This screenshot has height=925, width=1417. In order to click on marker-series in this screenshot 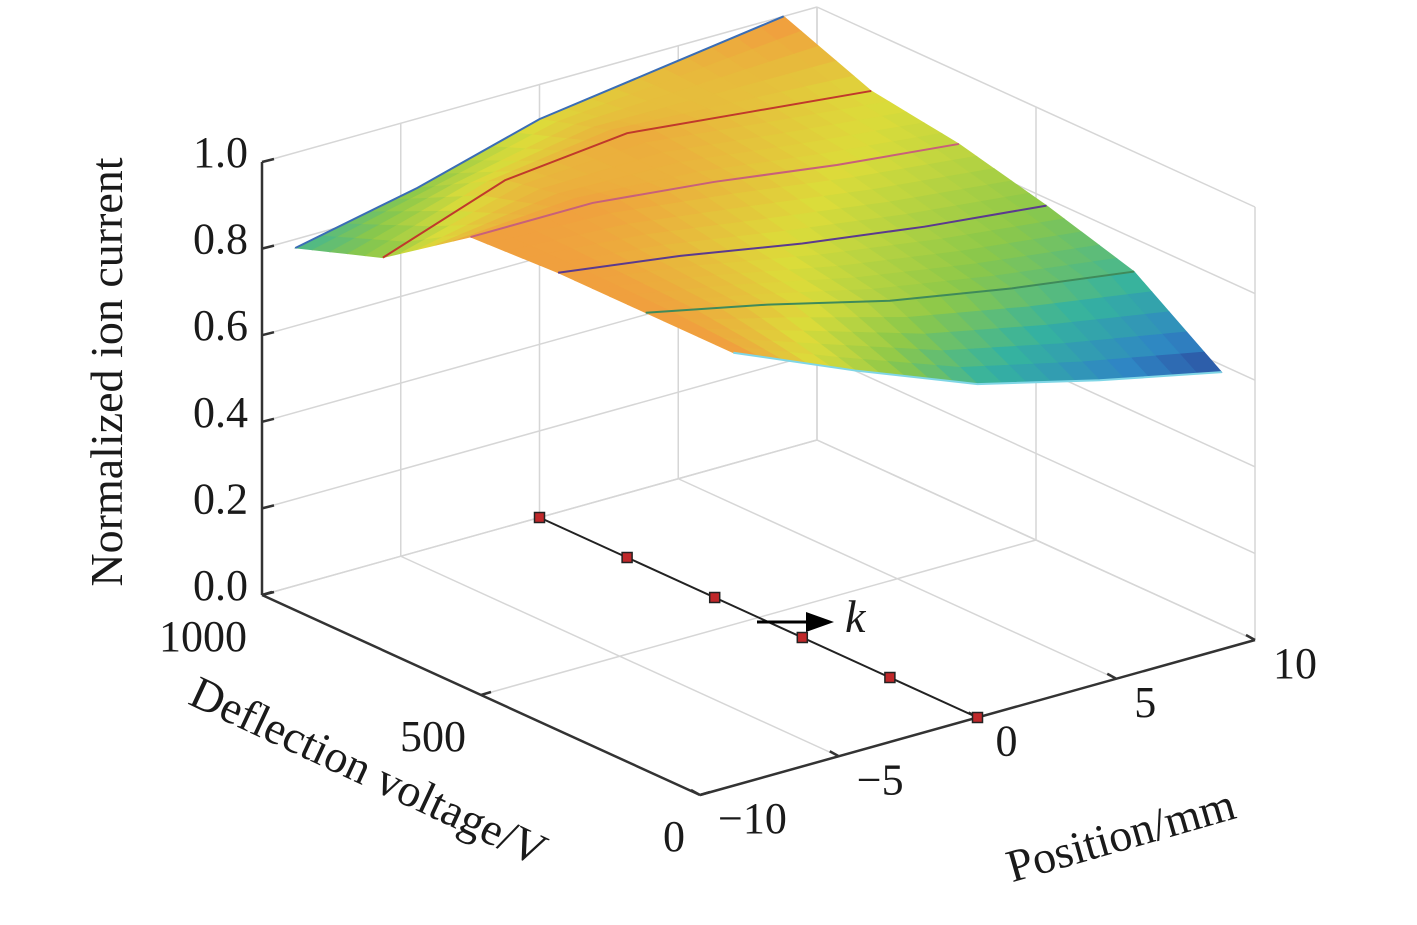, I will do `click(758, 617)`.